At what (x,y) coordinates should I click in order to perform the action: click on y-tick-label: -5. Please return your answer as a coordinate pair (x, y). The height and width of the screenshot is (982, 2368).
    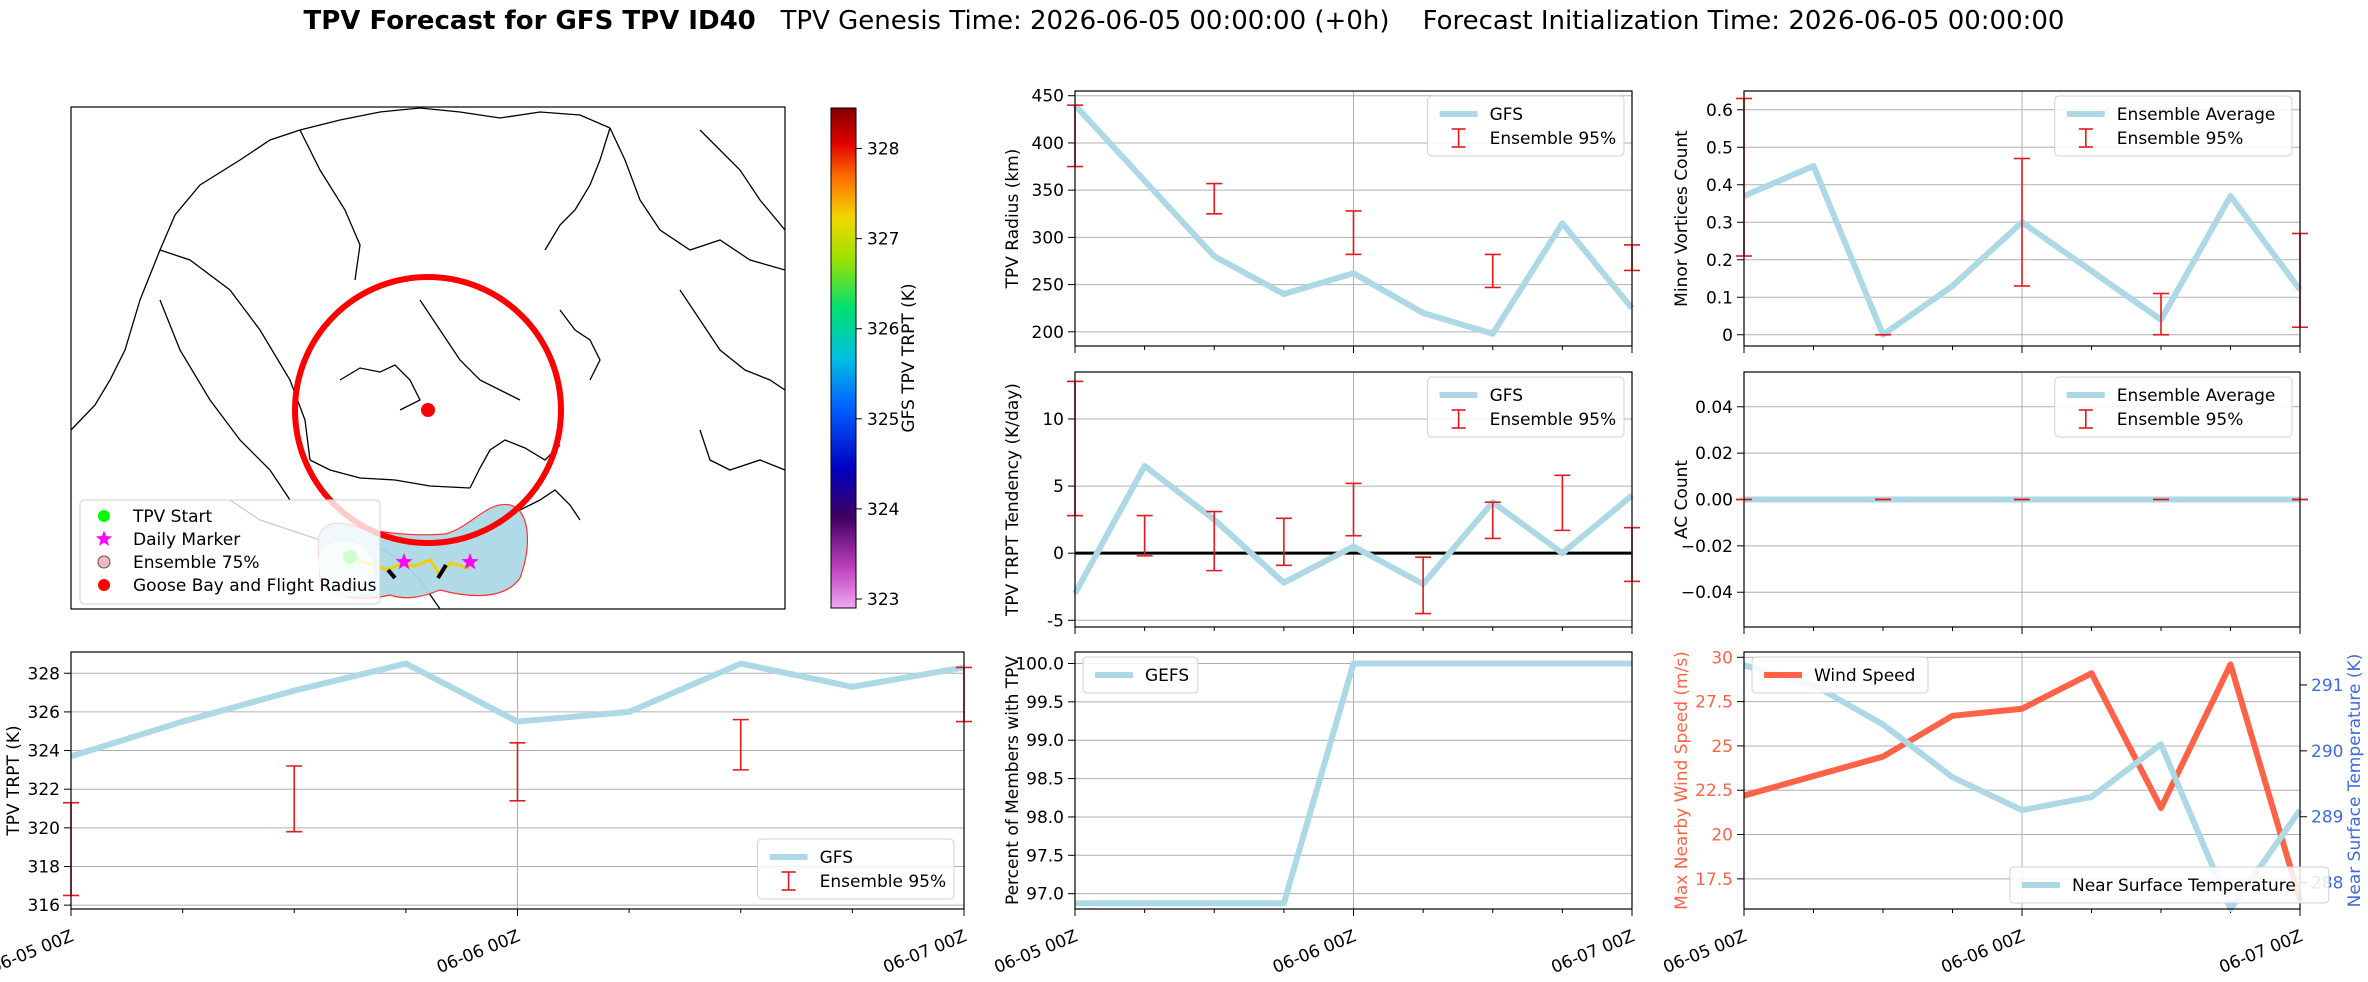
    Looking at the image, I should click on (1055, 621).